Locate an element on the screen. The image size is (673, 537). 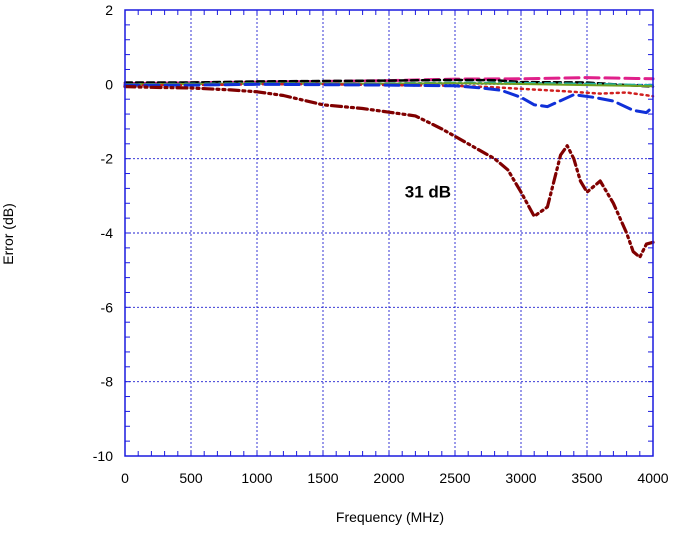
y-tick-label: 0 is located at coordinates (109, 84).